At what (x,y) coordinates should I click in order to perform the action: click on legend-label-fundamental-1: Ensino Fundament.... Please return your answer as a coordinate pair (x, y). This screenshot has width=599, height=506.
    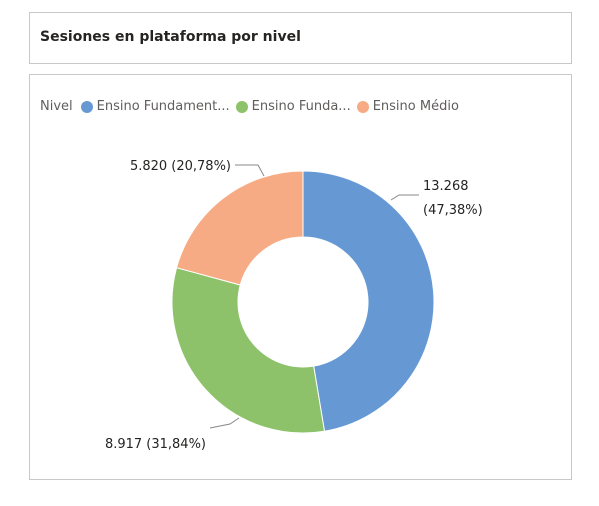
    Looking at the image, I should click on (163, 106).